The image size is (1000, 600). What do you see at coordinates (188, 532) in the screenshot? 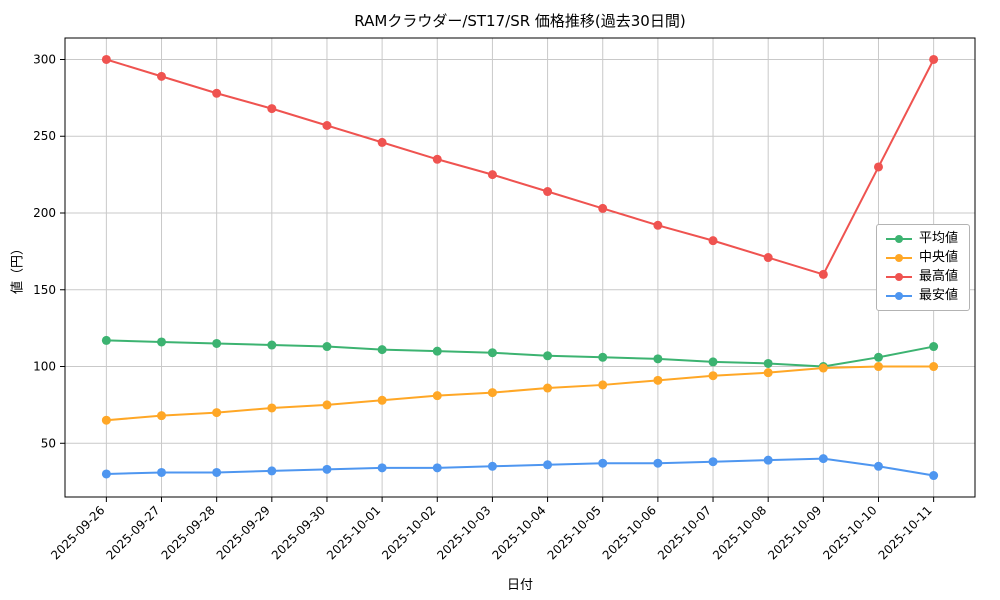
I see `x-tick-label: 2025-09-28` at bounding box center [188, 532].